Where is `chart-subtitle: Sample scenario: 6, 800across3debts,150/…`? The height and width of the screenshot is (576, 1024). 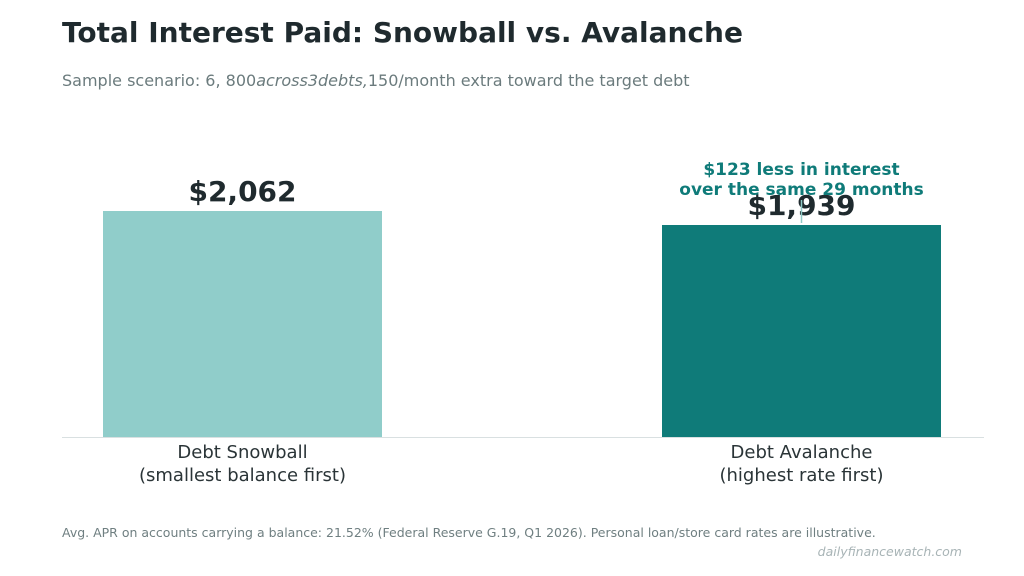
chart-subtitle: Sample scenario: 6, 800across3debts,150/… is located at coordinates (376, 80).